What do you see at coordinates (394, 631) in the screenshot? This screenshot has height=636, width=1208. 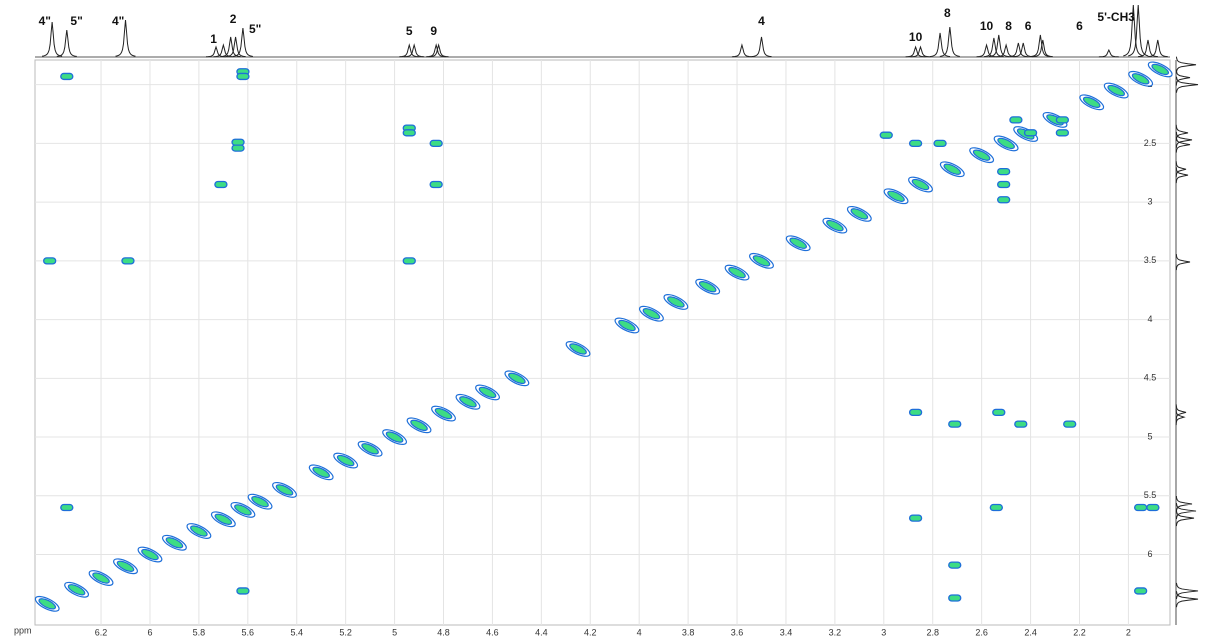 I see `x-tick-label: 5` at bounding box center [394, 631].